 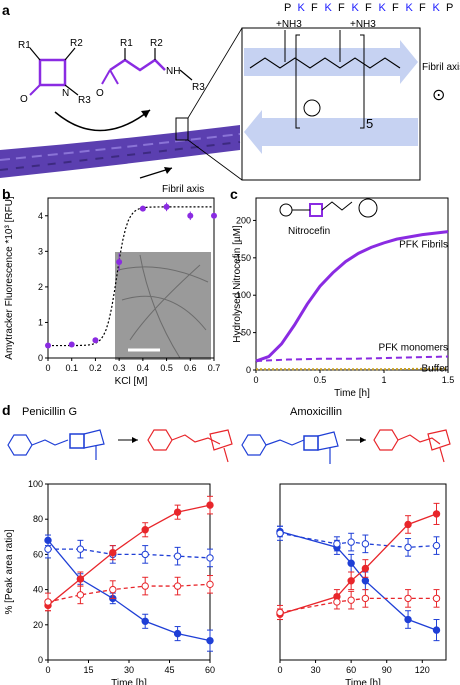 What do you see at coordinates (413, 348) in the screenshot?
I see `series-label-1: PFK monomers` at bounding box center [413, 348].